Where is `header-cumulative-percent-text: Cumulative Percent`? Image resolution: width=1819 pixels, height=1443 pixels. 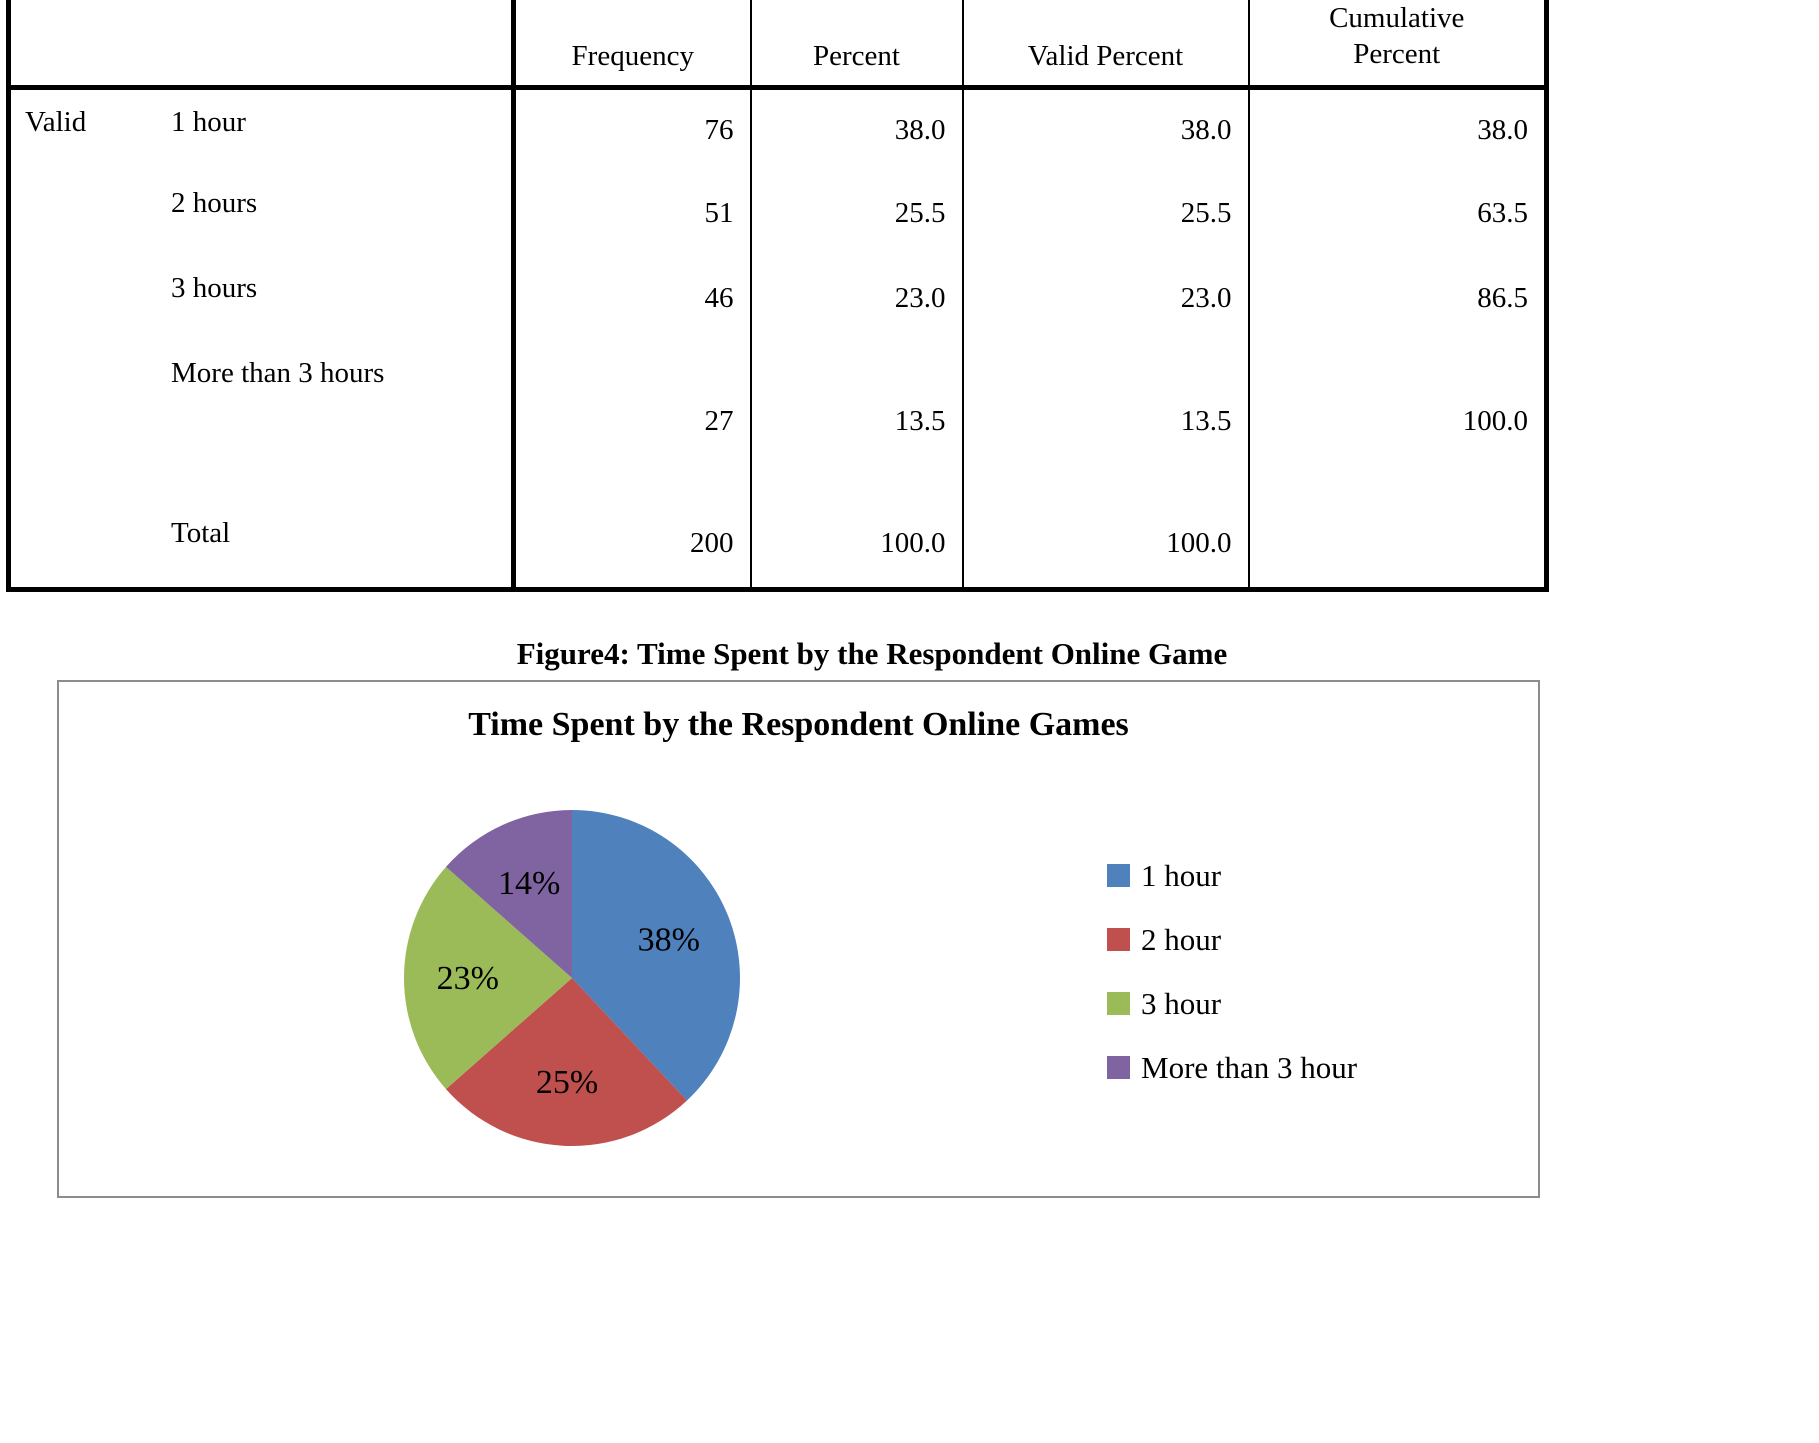 header-cumulative-percent-text: Cumulative Percent is located at coordinates (1397, 36).